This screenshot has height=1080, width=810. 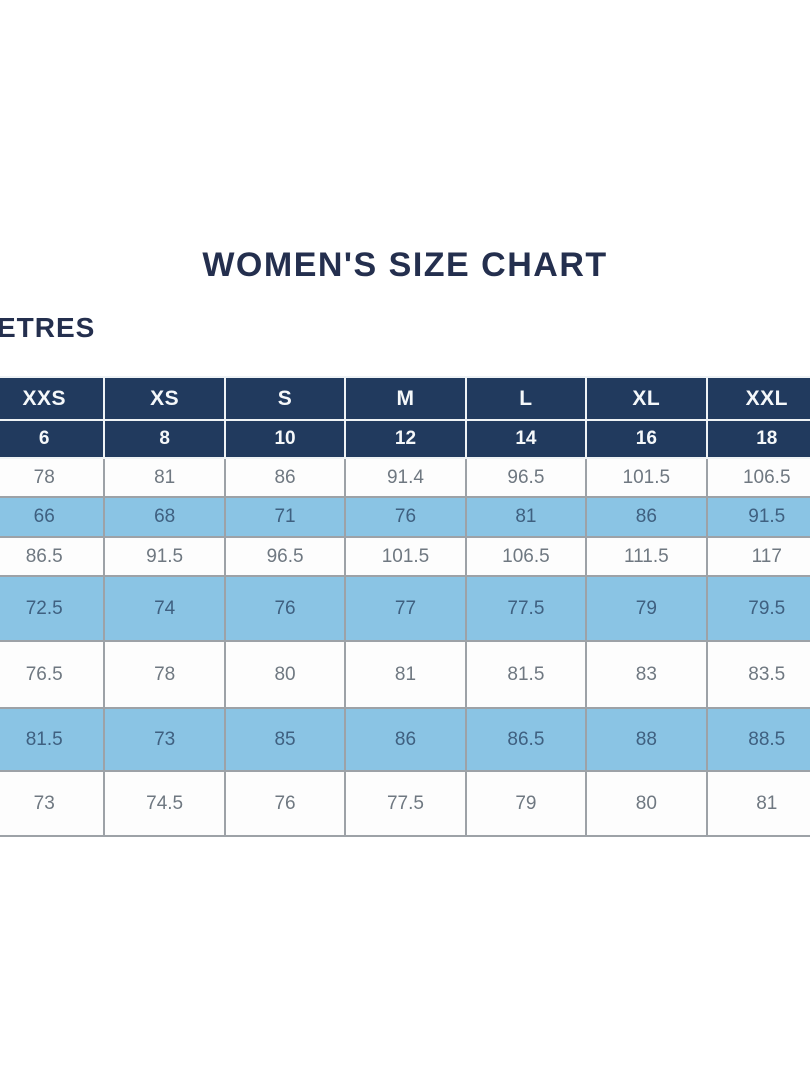 I want to click on size-number-row: 6 8 10 12 14 16 18, so click(x=405, y=439).